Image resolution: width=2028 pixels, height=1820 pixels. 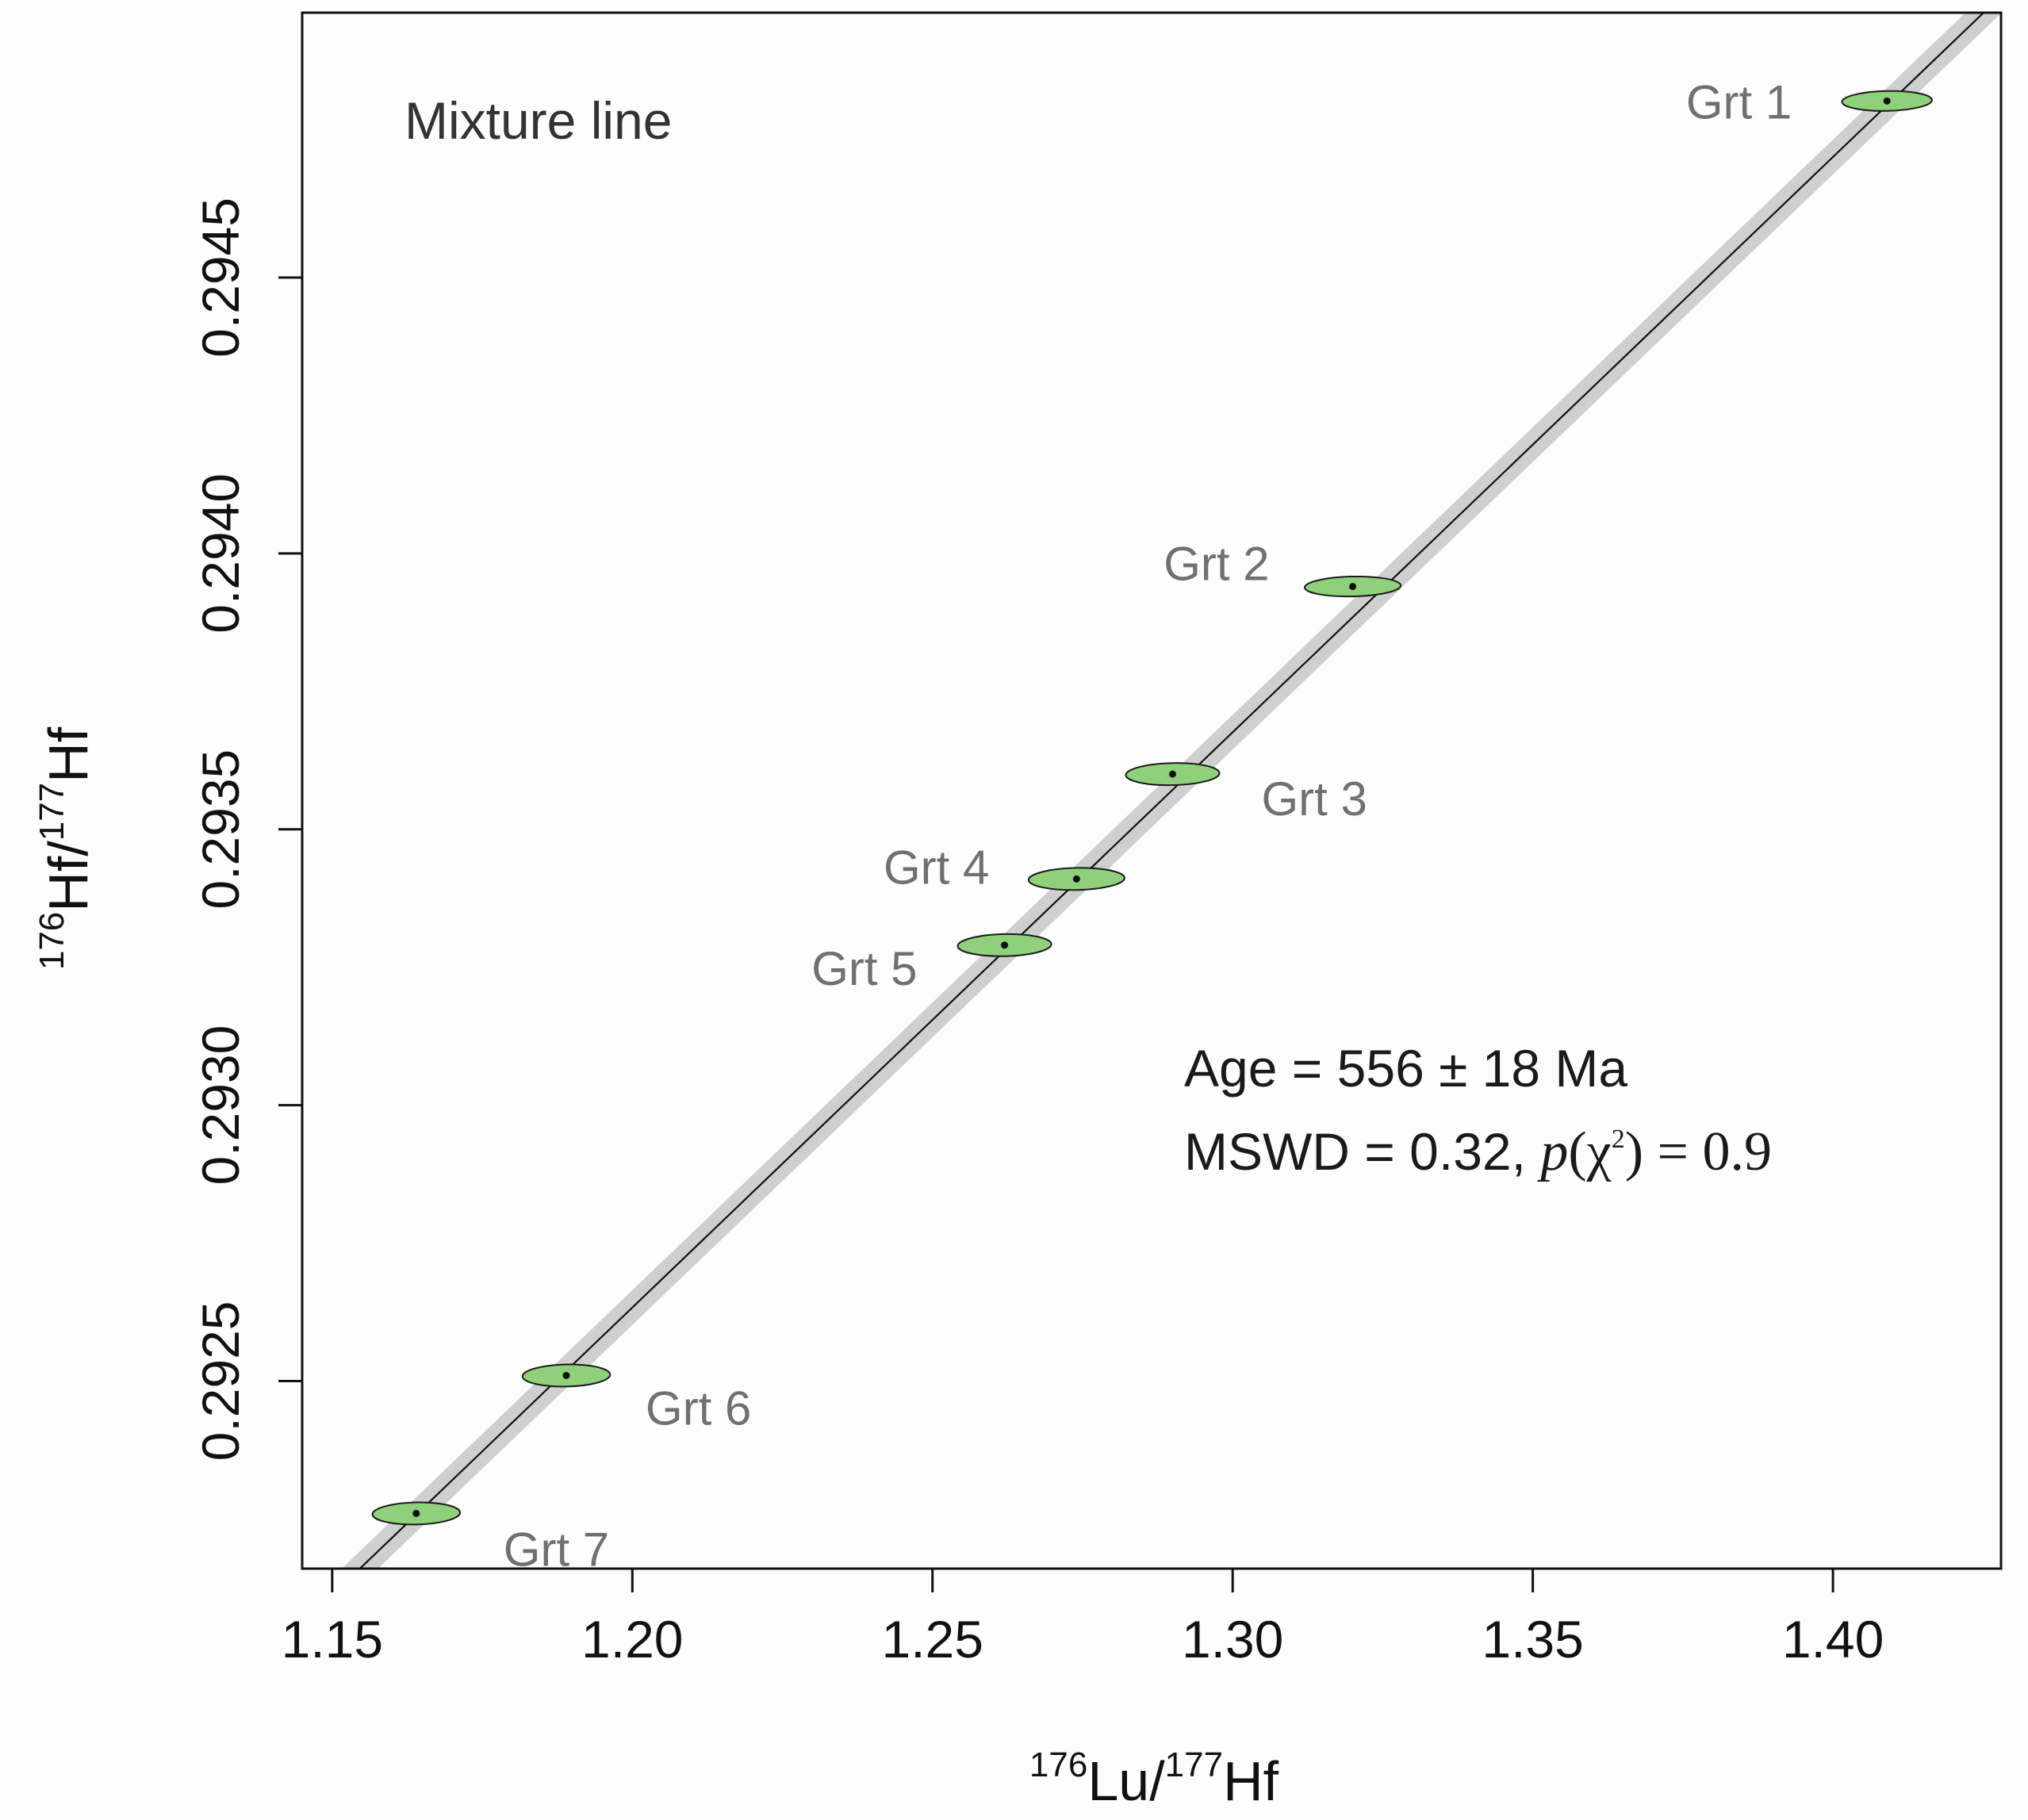 I want to click on x-tick-label: 1.25, so click(x=932, y=1639).